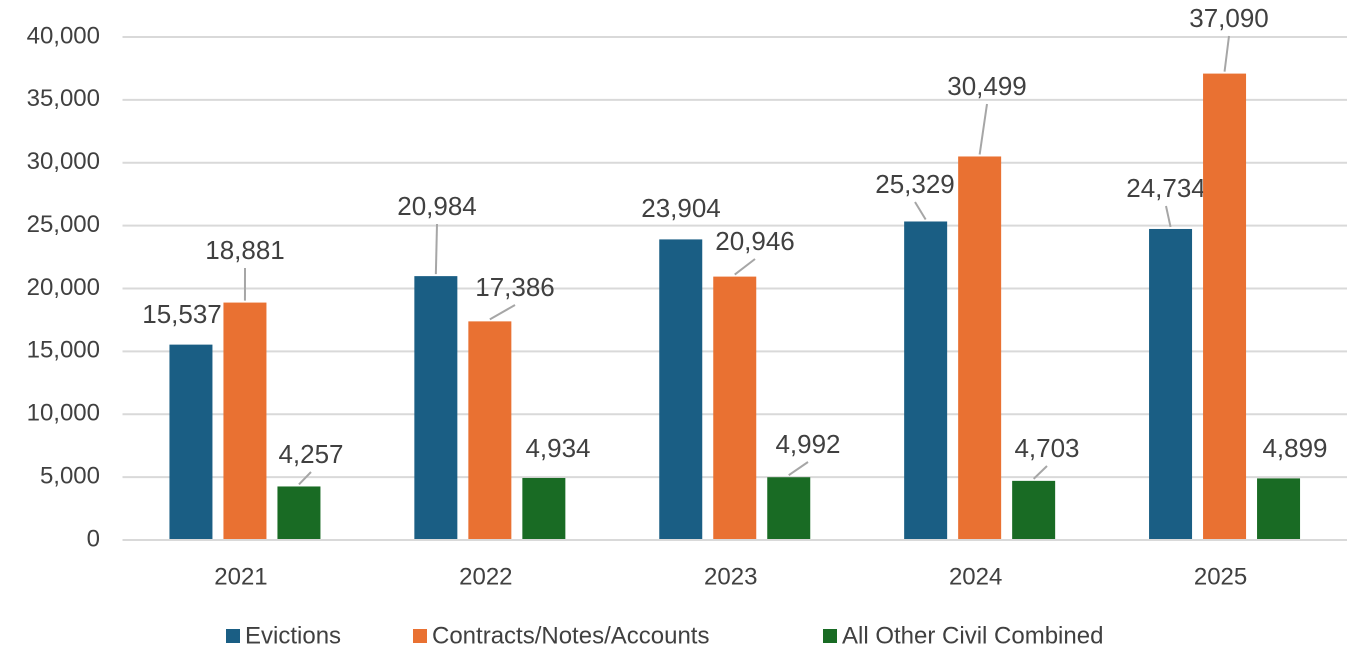 This screenshot has height=654, width=1349. I want to click on y-tick-label: 30,000, so click(63, 161).